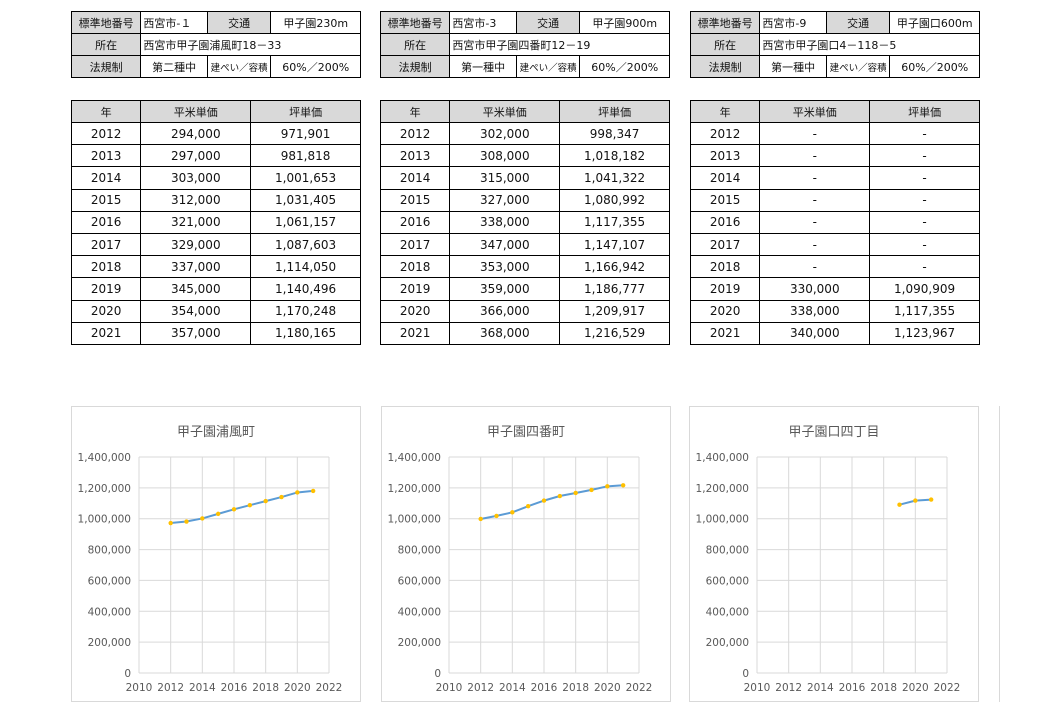 This screenshot has width=1040, height=720. What do you see at coordinates (524, 22) in the screenshot?
I see `info-row: 標準地番号 西宮市-3 交通 甲子園900m` at bounding box center [524, 22].